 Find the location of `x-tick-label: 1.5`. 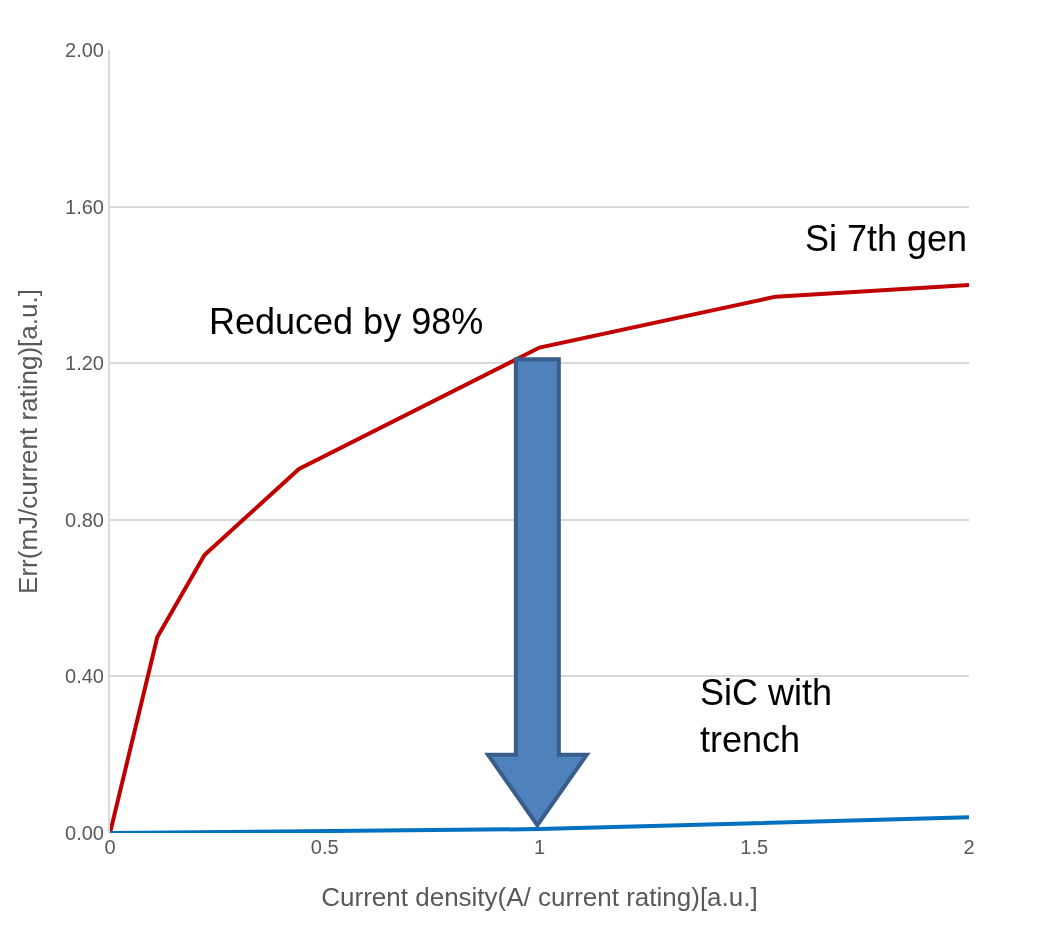

x-tick-label: 1.5 is located at coordinates (754, 847).